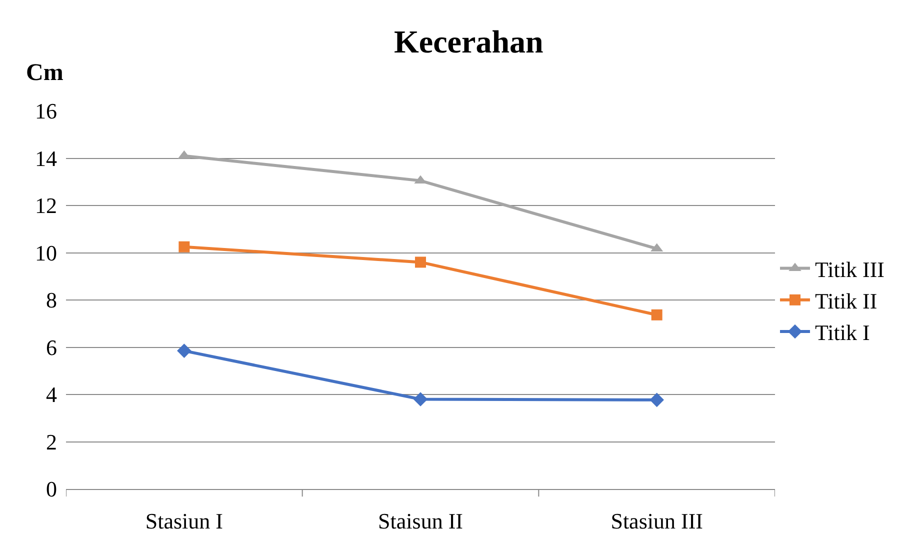 The image size is (910, 548). Describe the element at coordinates (51, 489) in the screenshot. I see `y-tick-label: 0` at that location.